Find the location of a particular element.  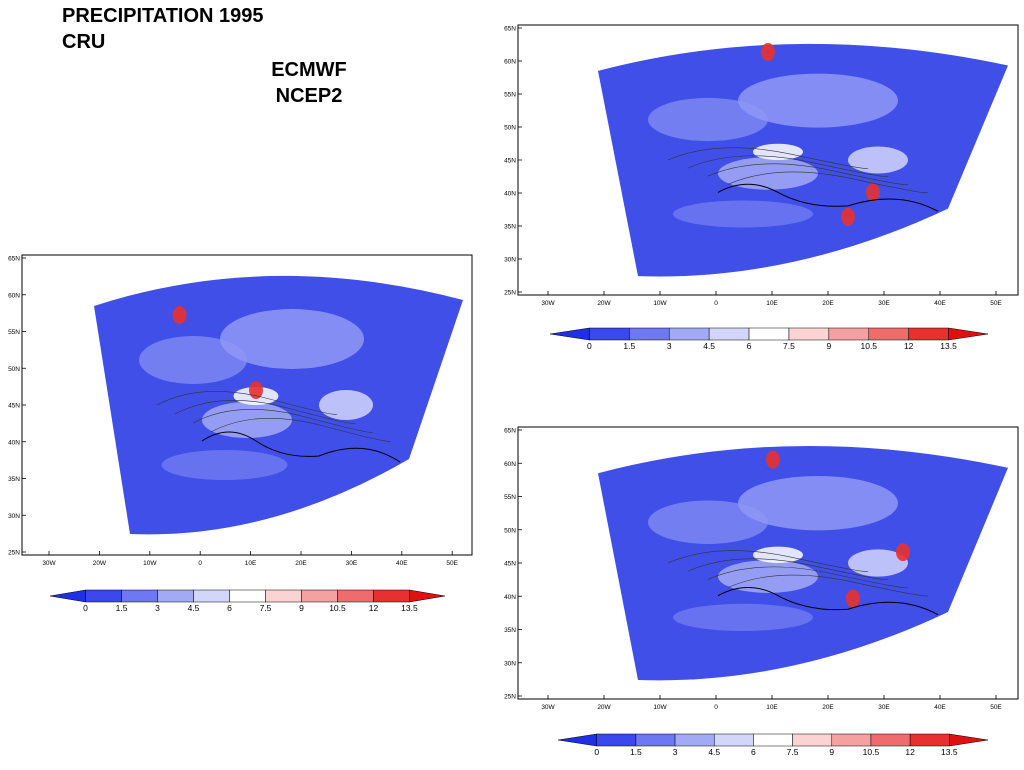

lon-label: 10W is located at coordinates (660, 303).